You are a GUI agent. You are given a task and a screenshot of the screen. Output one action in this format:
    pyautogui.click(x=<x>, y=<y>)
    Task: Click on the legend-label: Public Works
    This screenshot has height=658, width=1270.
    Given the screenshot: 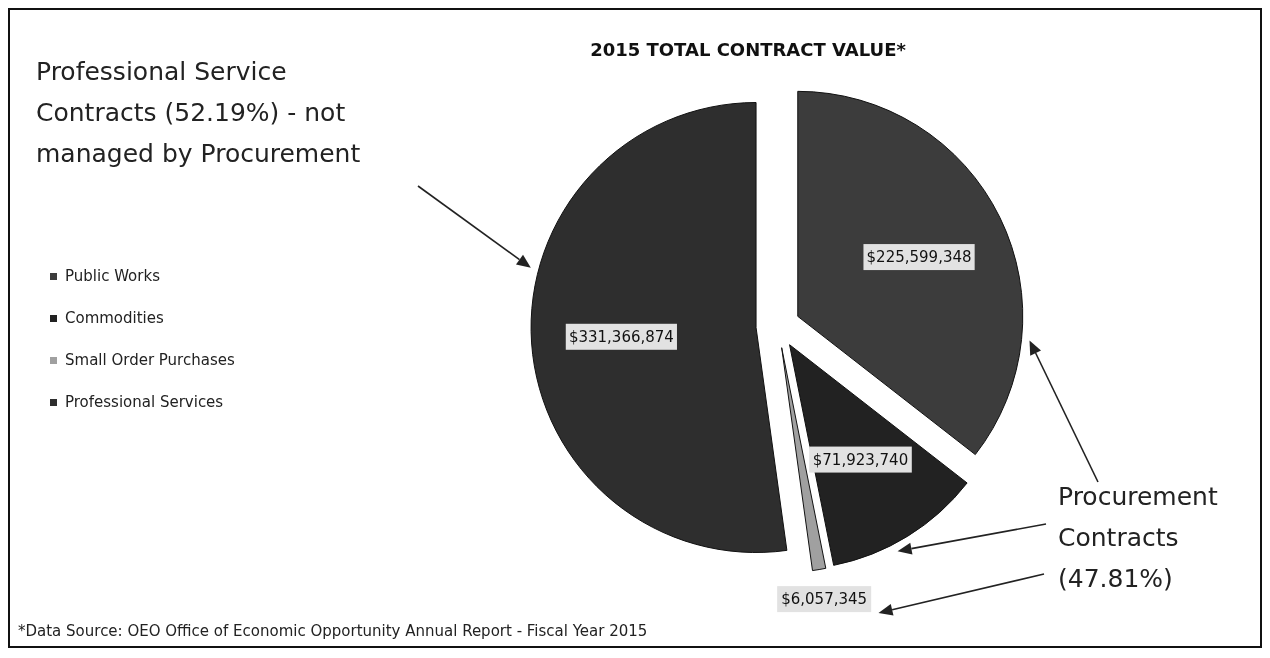 What is the action you would take?
    pyautogui.click(x=113, y=276)
    